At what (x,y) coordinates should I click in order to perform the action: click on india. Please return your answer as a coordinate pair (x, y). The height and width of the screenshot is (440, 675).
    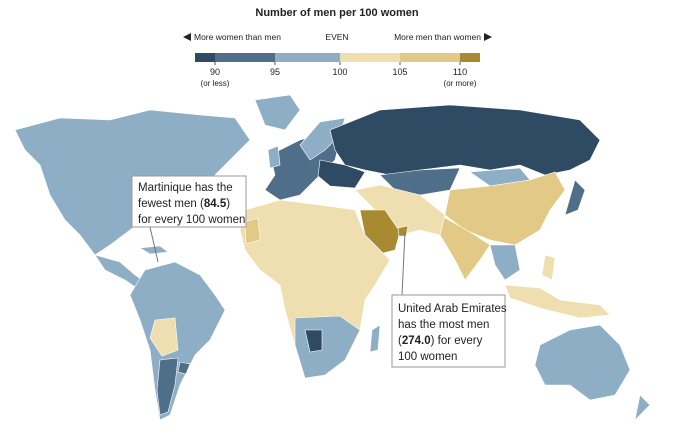
    Looking at the image, I should click on (465, 247).